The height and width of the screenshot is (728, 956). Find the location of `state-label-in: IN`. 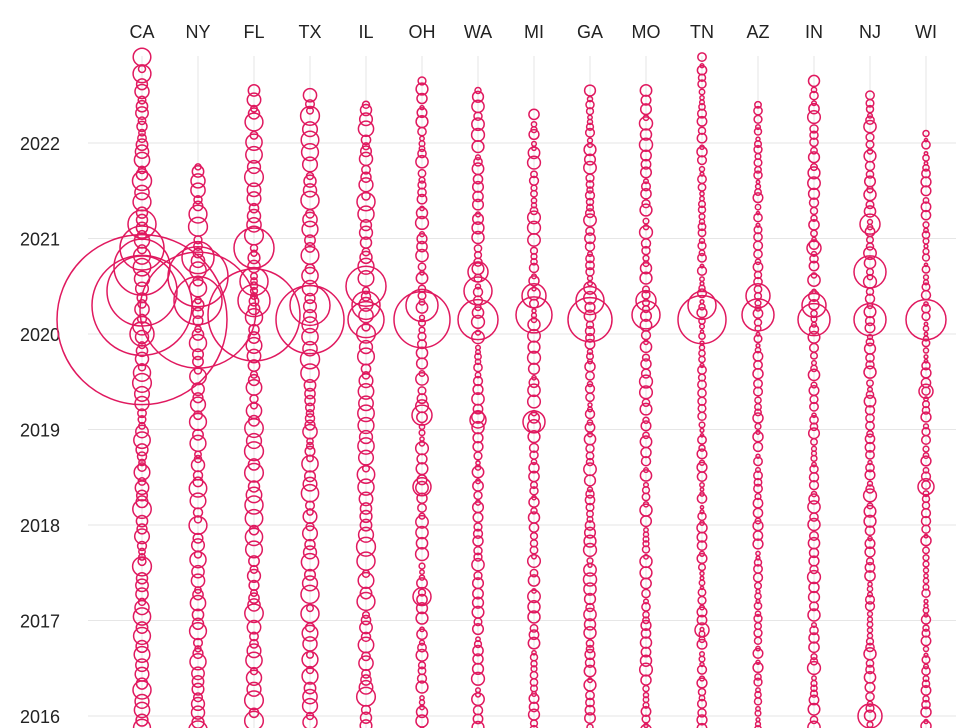

state-label-in: IN is located at coordinates (814, 32).